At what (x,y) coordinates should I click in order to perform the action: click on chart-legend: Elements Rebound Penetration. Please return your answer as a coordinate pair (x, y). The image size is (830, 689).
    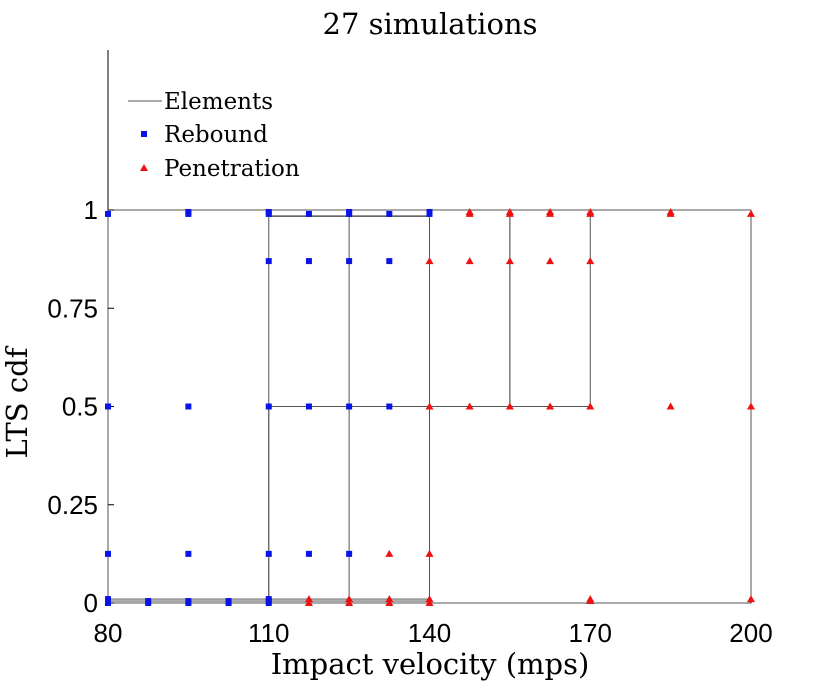
    Looking at the image, I should click on (214, 135).